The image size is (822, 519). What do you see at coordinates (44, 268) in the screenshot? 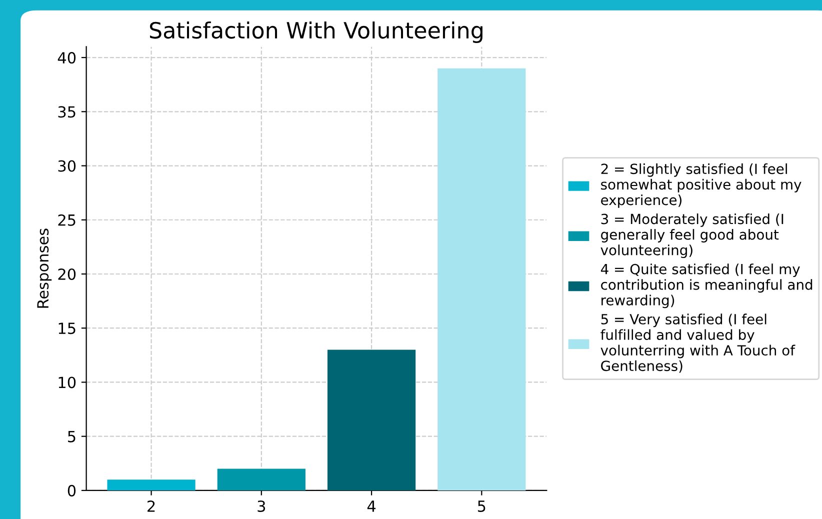
I see `y-axis-title: Responses` at bounding box center [44, 268].